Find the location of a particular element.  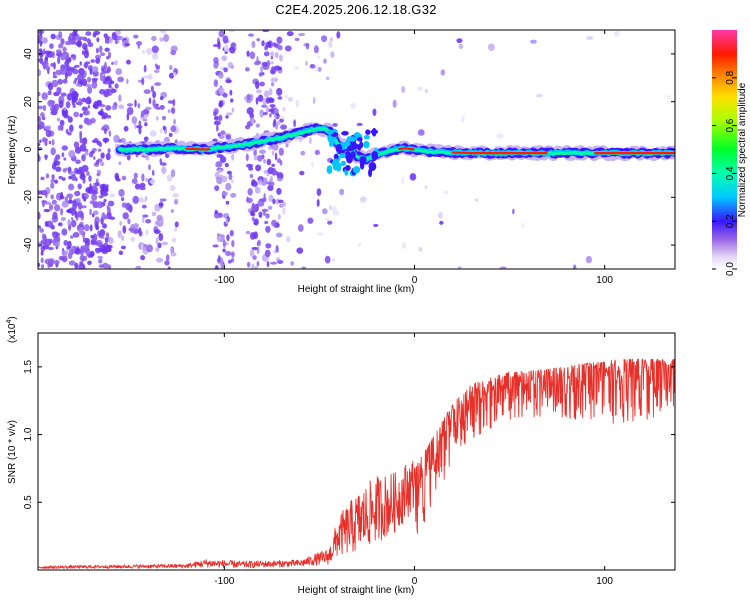

heatmap-y-tick-label: -20 is located at coordinates (28, 197).